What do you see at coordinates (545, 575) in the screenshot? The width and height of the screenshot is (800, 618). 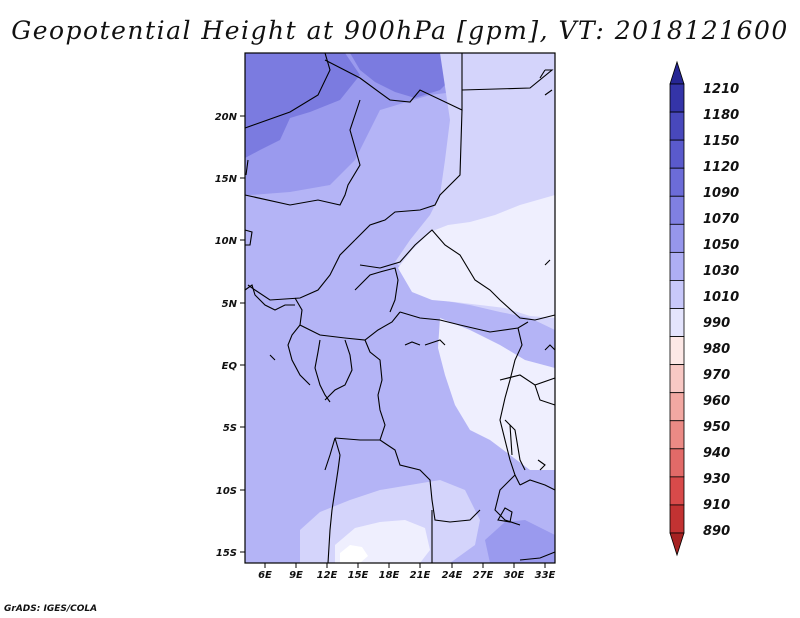 I see `lon-label: 33E` at bounding box center [545, 575].